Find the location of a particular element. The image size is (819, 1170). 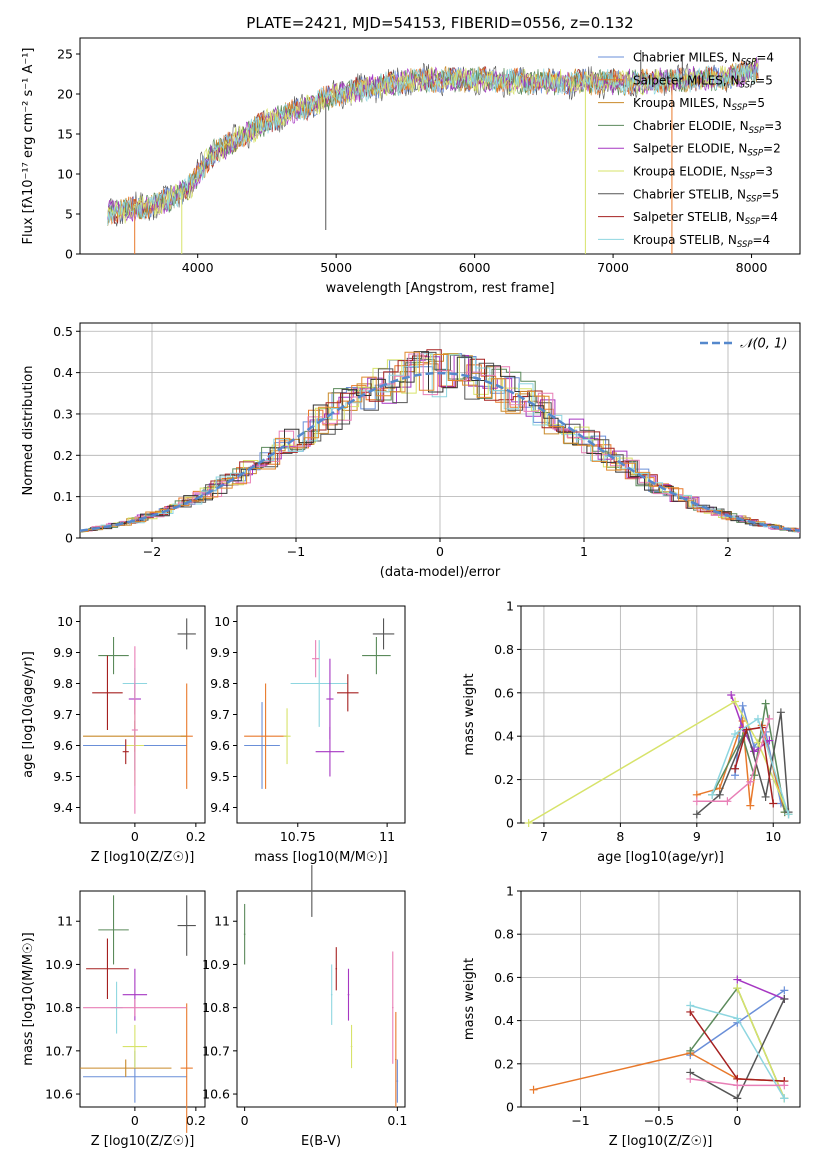

x-tick-label: 7 is located at coordinates (544, 836).